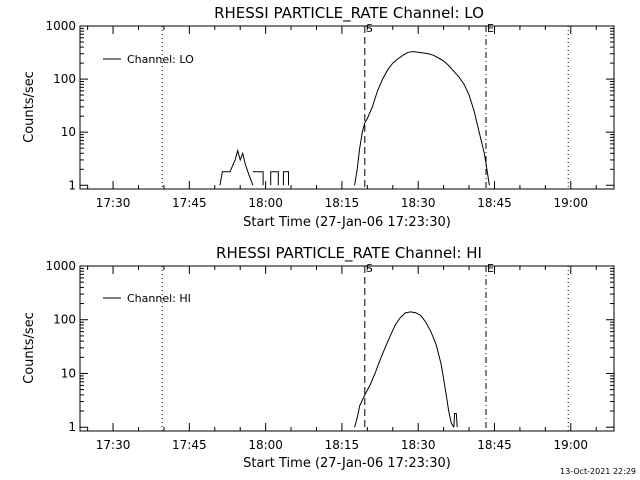 The image size is (640, 480). I want to click on panel-lo-series, so click(354, 118).